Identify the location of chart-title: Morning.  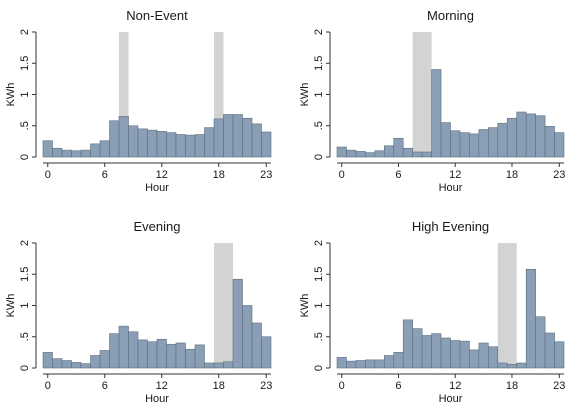
(450, 15).